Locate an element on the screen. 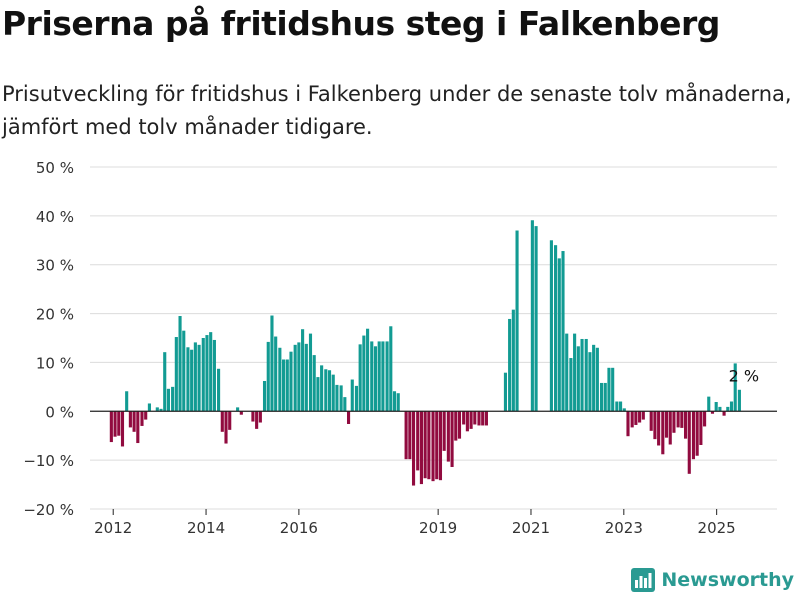 This screenshot has height=600, width=800. y-tick-label: 40 % is located at coordinates (55, 217).